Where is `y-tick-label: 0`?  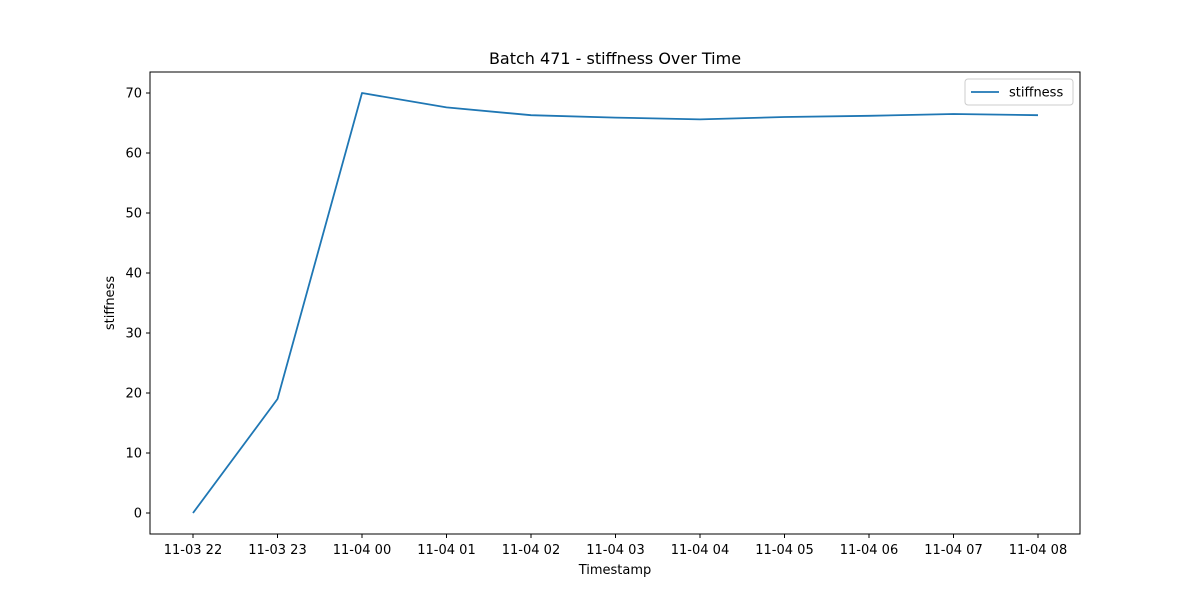 y-tick-label: 0 is located at coordinates (138, 514).